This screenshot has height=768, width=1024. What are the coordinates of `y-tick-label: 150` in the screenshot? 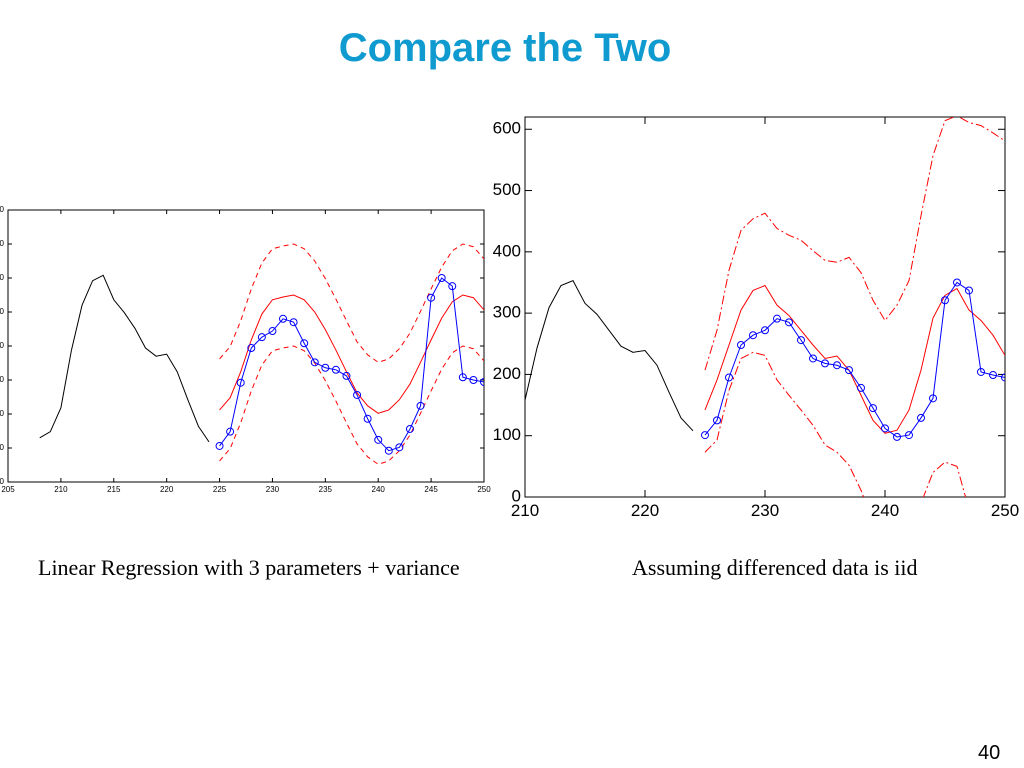 It's located at (2, 413).